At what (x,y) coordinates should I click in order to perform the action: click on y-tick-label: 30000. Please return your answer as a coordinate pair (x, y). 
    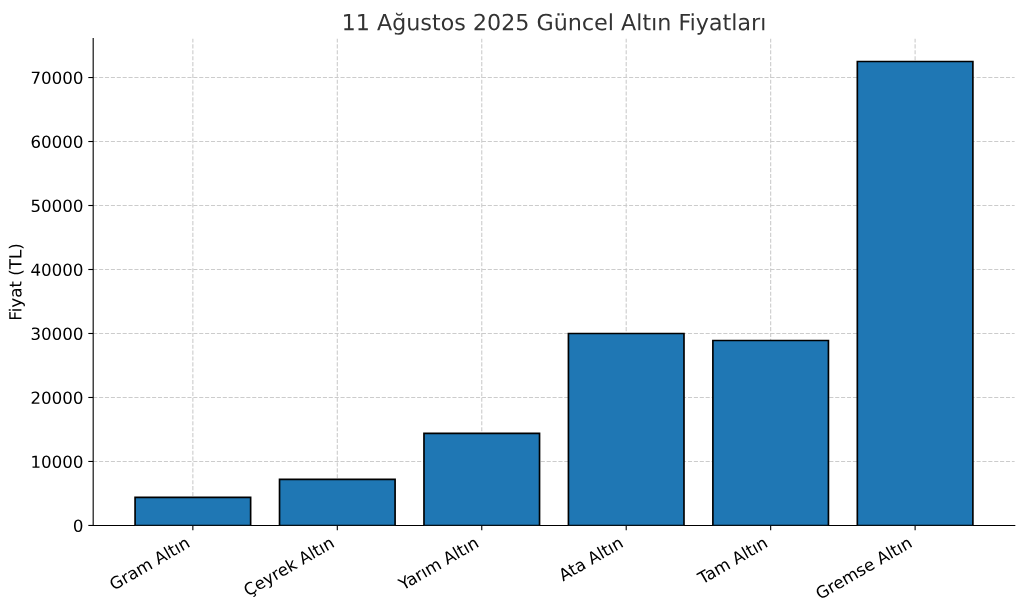
    Looking at the image, I should click on (57, 334).